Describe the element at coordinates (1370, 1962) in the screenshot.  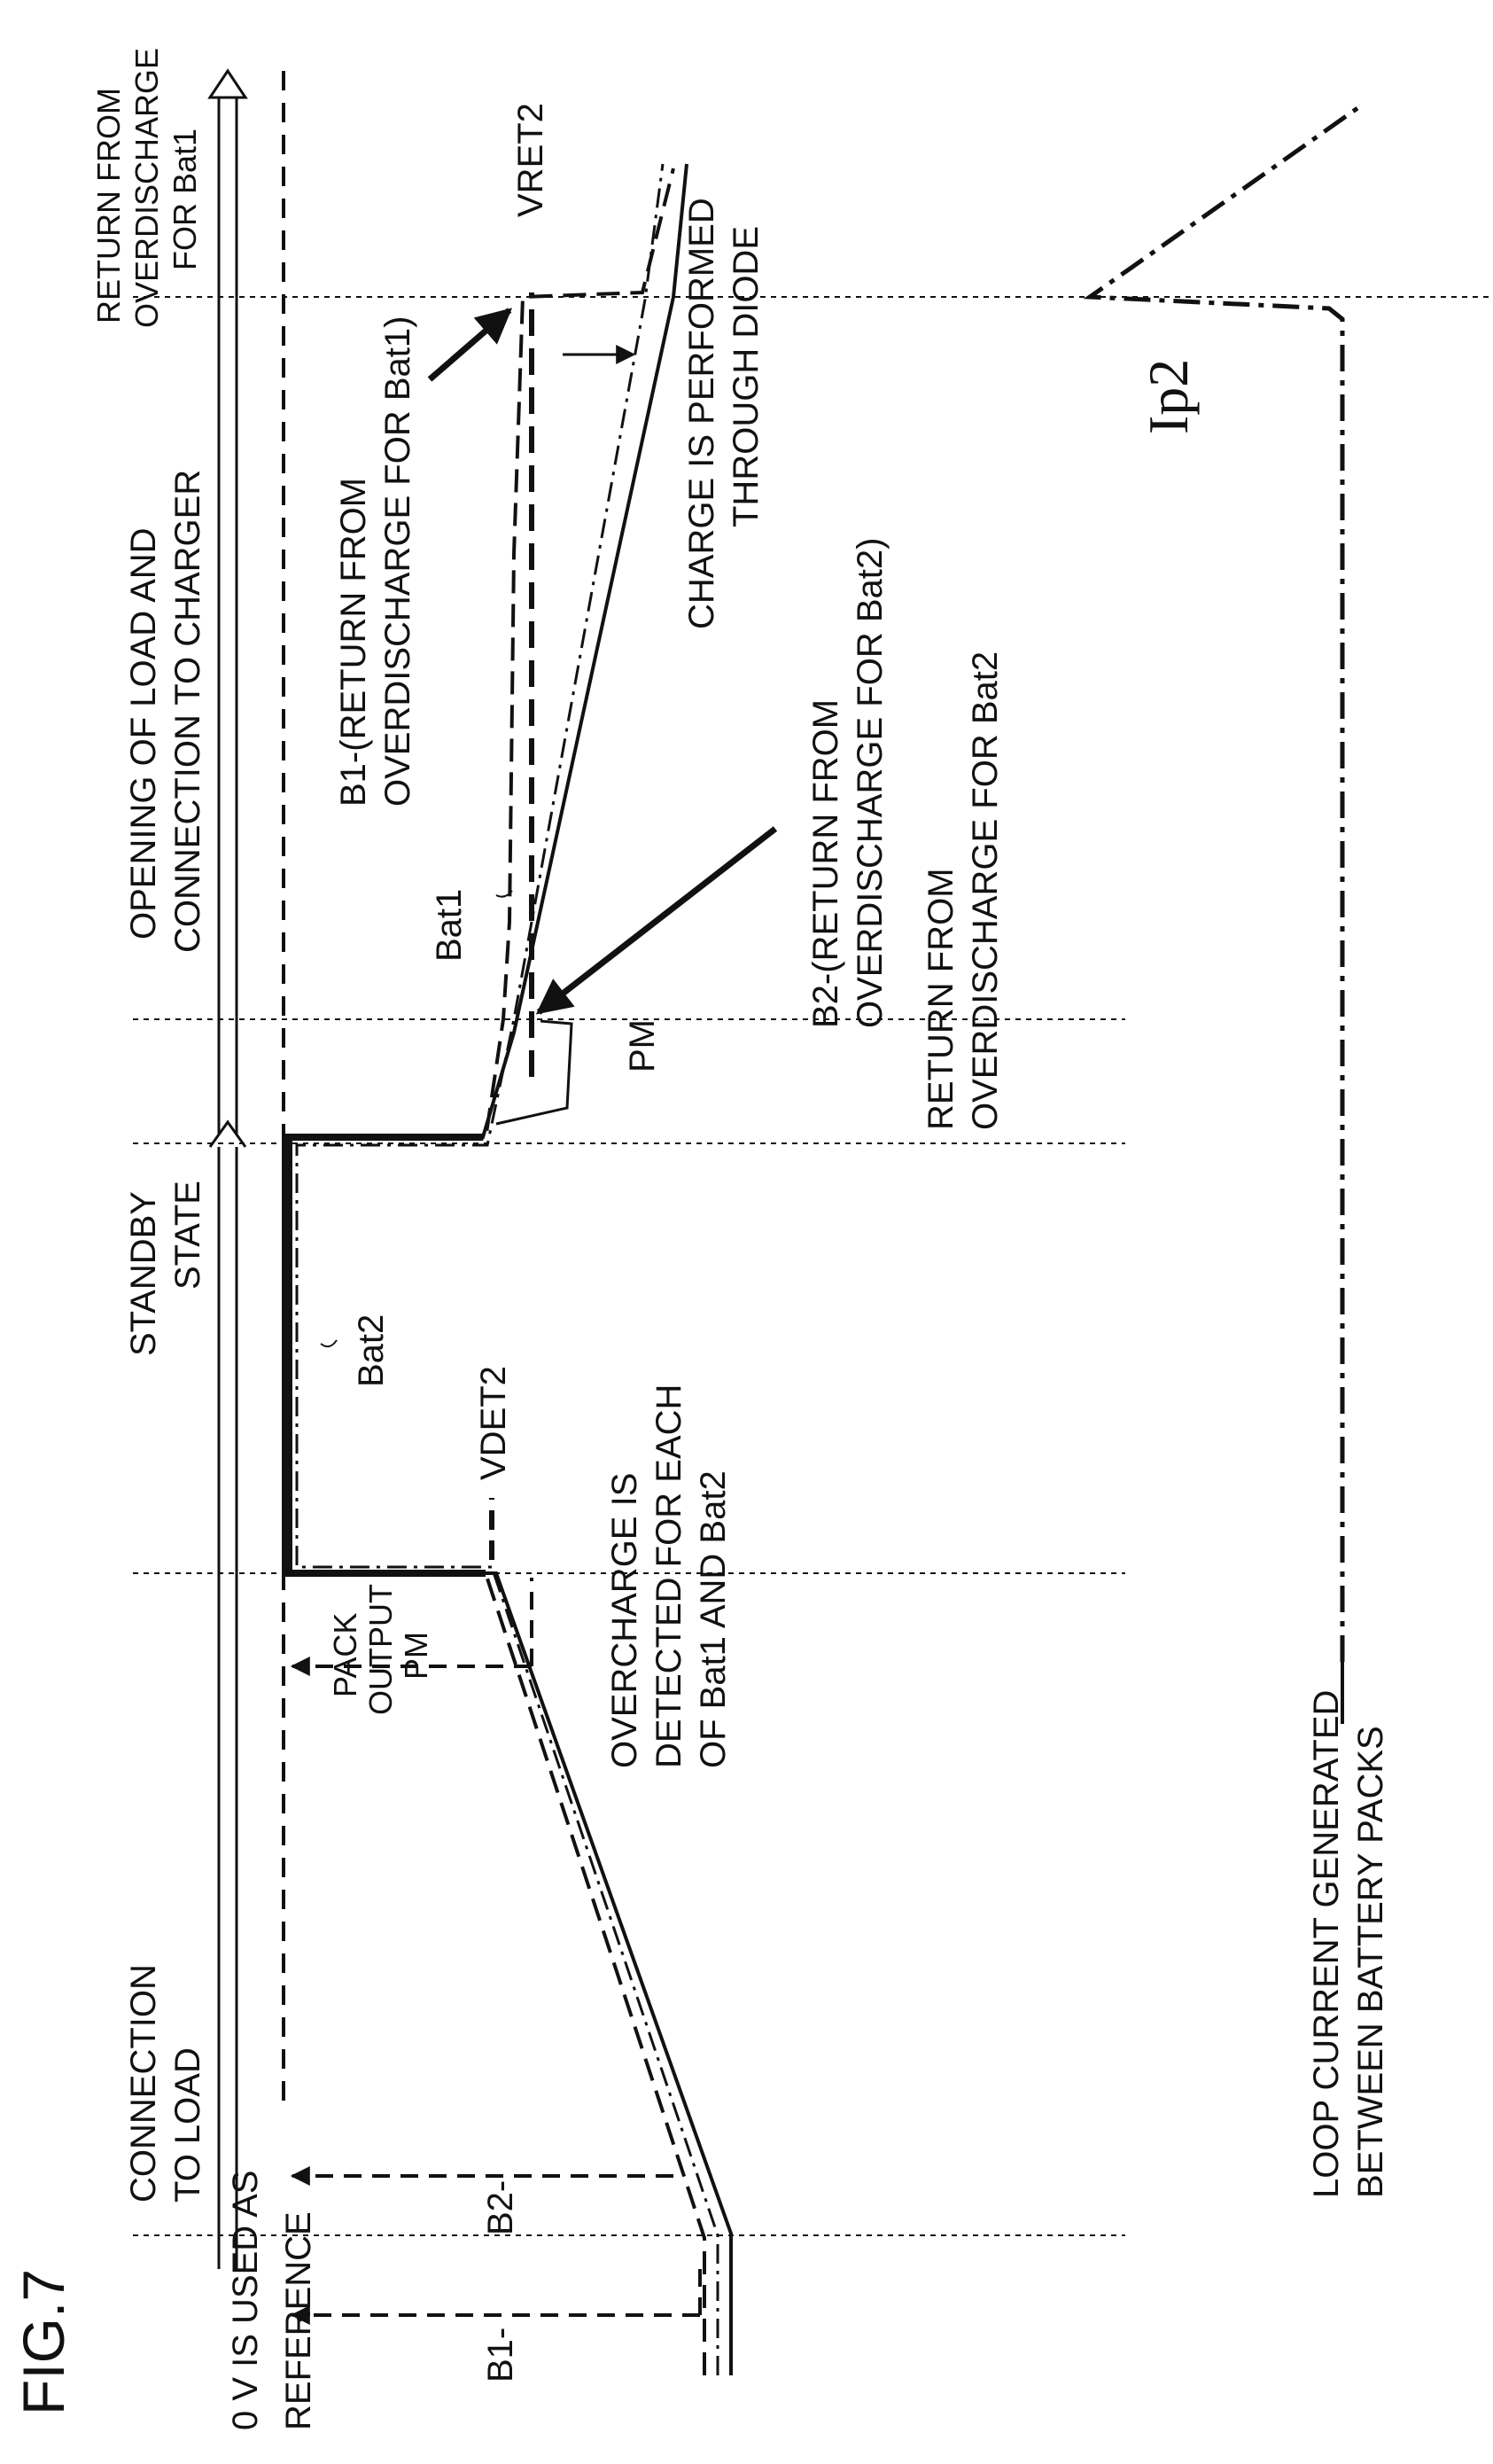
I see `loop-current-line-2: BETWEEN BATTERY PACKS` at that location.